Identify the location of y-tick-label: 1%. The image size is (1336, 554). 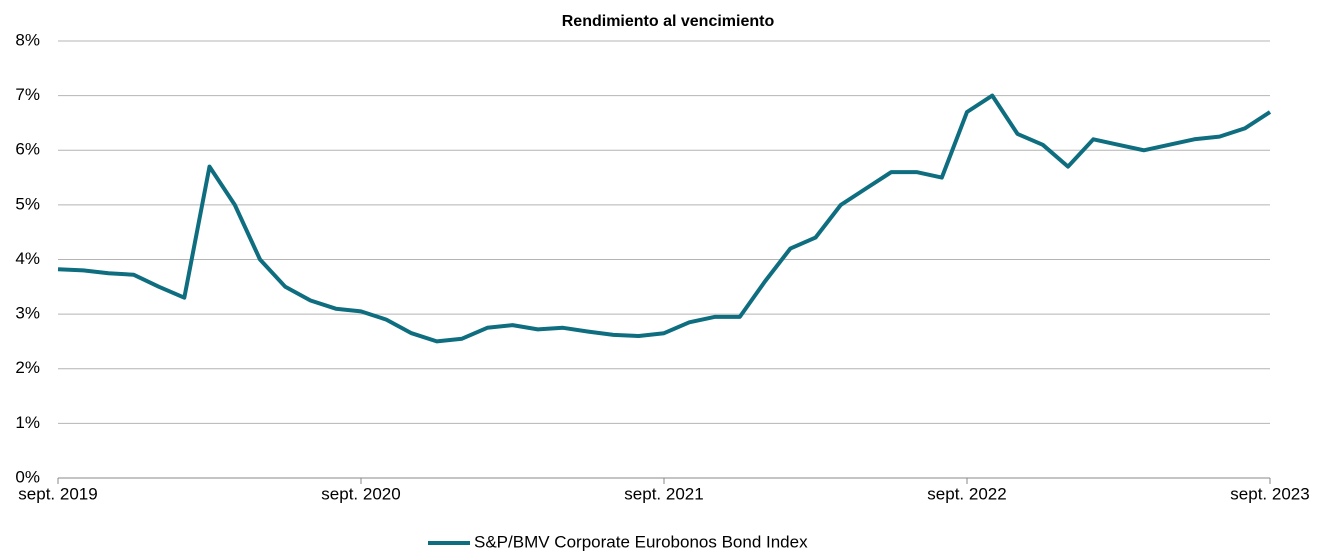
(27, 422).